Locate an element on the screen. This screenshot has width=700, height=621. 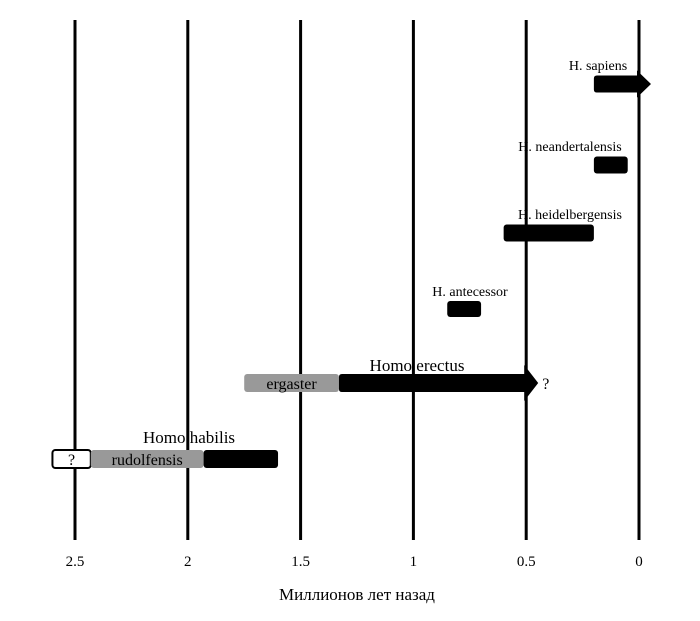
bar-segment-label: ergaster is located at coordinates (291, 384).